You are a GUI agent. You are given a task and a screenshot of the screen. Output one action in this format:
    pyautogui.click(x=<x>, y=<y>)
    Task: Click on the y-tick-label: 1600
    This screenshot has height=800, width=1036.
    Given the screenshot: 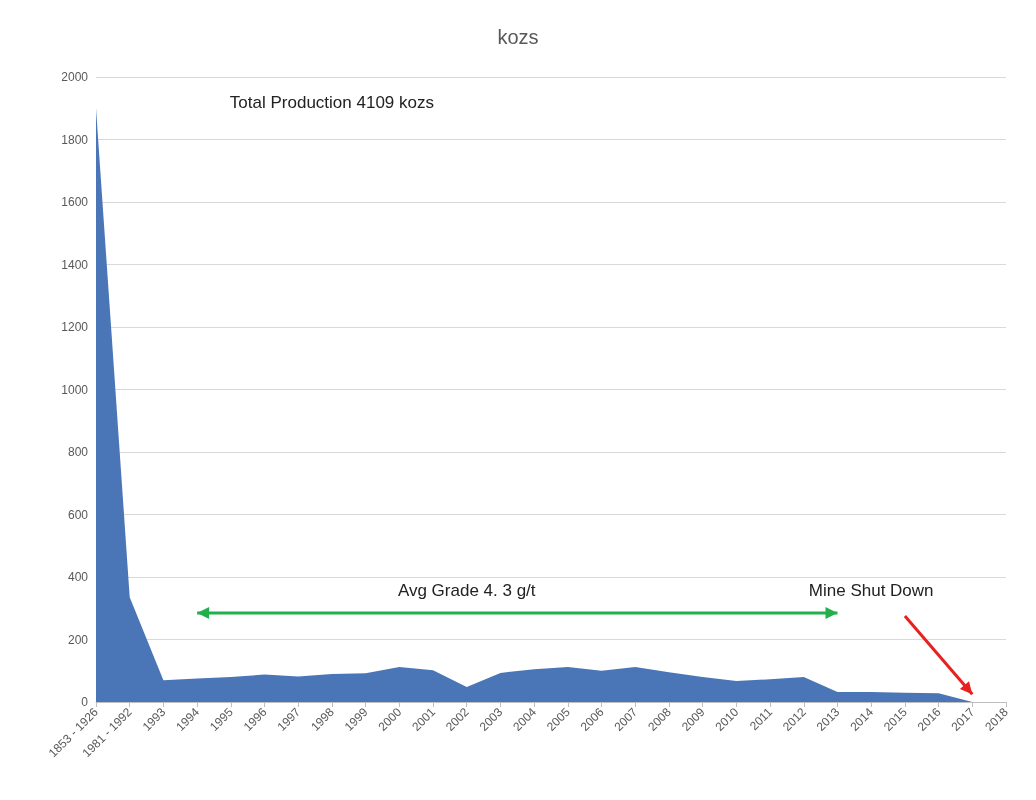 What is the action you would take?
    pyautogui.click(x=75, y=202)
    